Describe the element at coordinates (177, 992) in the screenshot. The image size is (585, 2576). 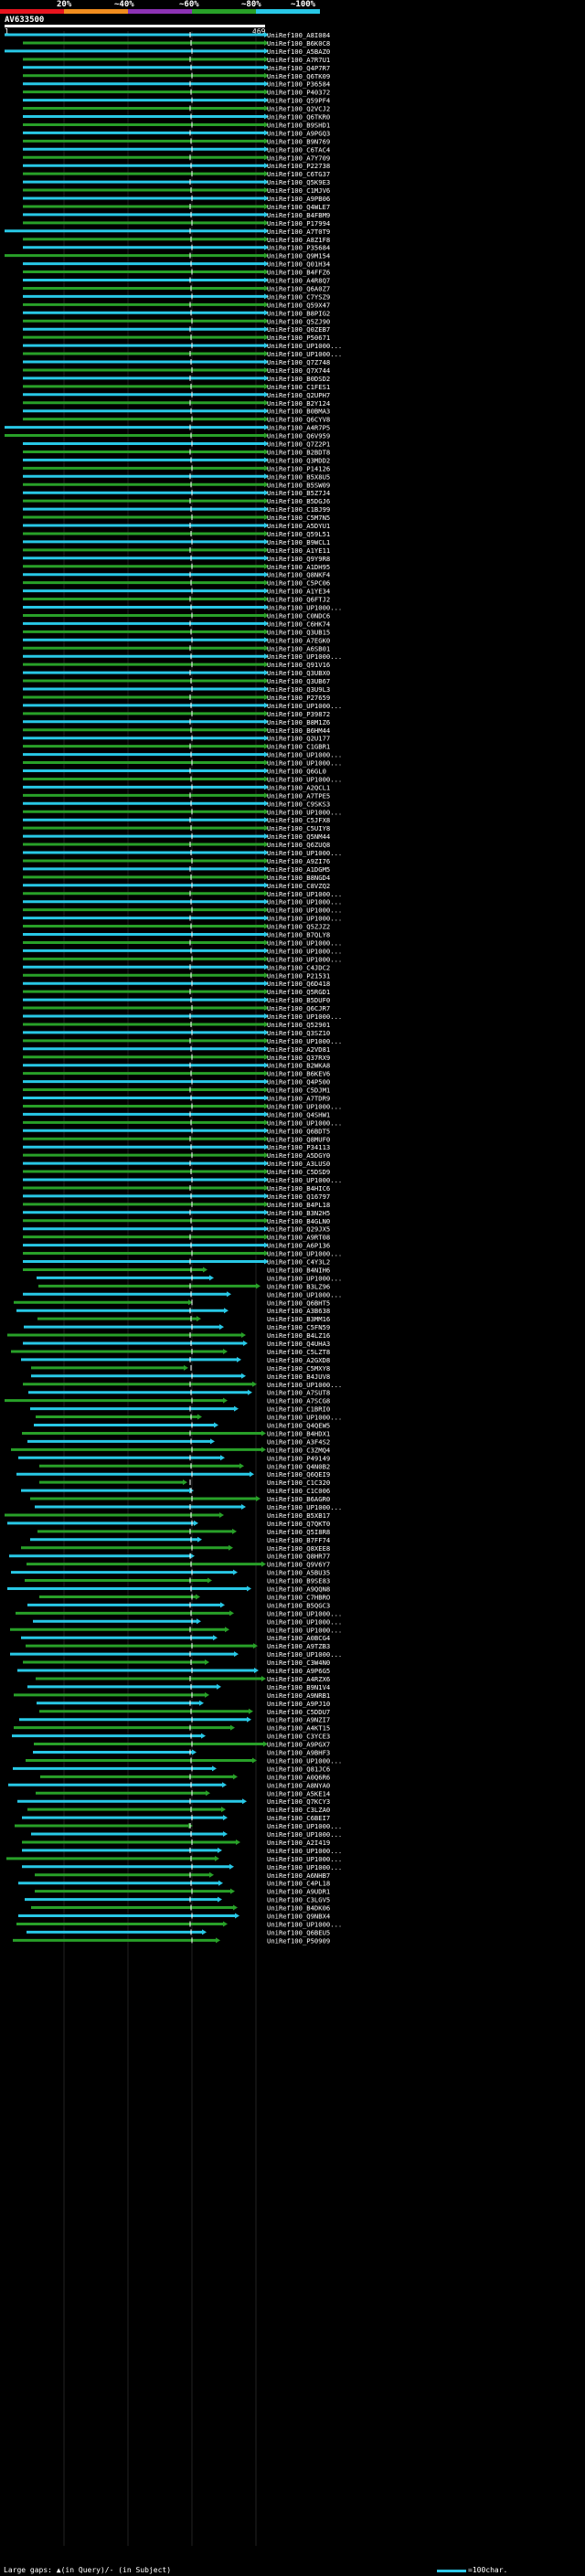
I see `hit-row: UniRef100_Q5RGD1` at that location.